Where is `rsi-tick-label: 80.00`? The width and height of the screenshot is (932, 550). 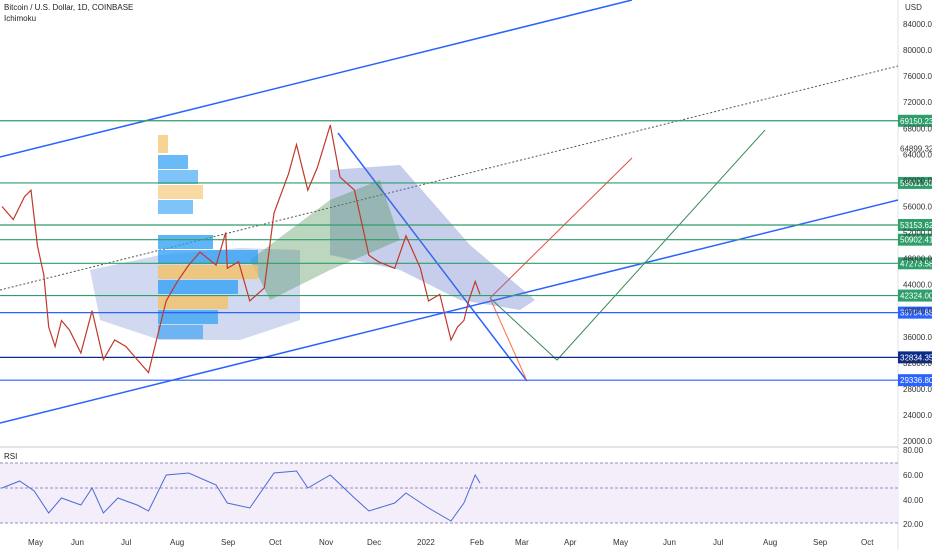 rsi-tick-label: 80.00 is located at coordinates (913, 450).